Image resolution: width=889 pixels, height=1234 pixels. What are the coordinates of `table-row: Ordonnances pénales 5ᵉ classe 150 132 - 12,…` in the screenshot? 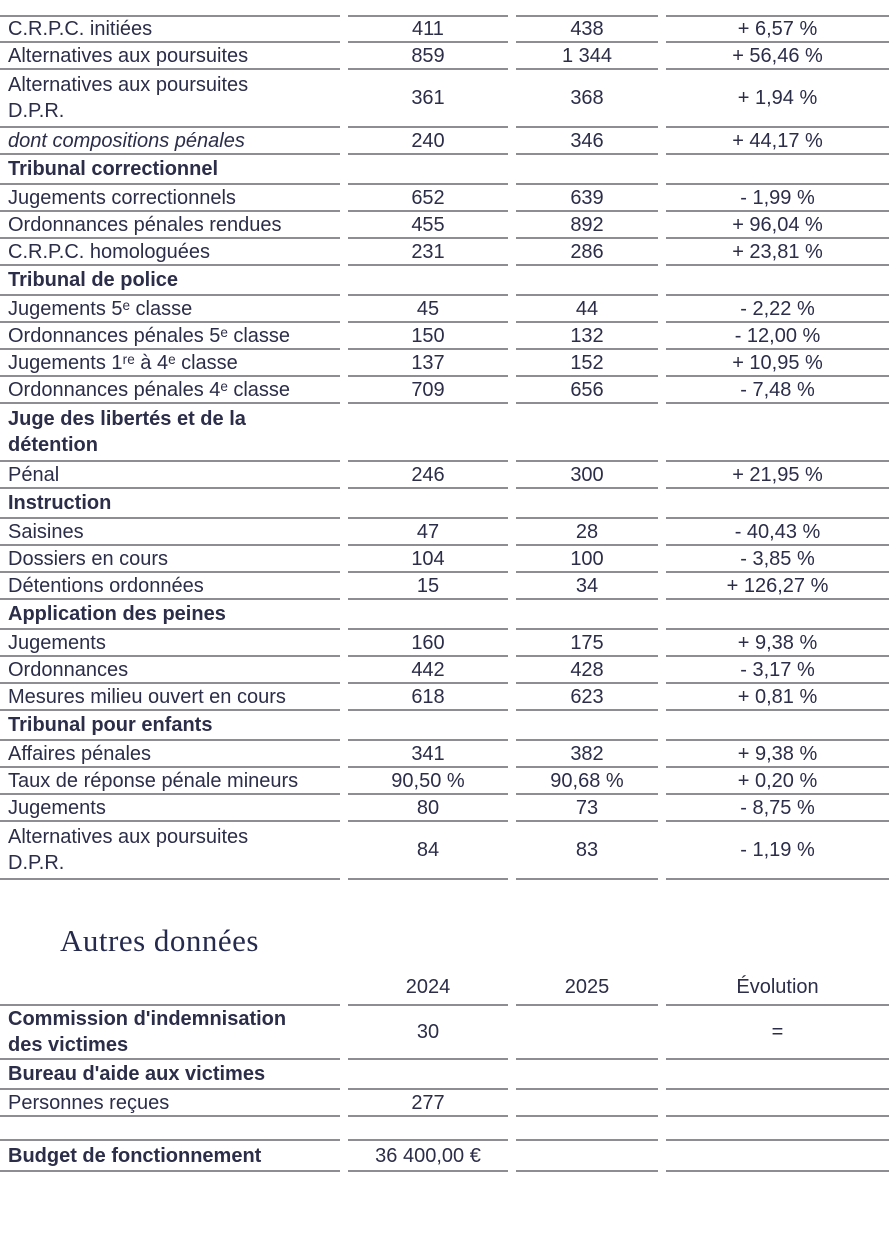 It's located at (444, 336).